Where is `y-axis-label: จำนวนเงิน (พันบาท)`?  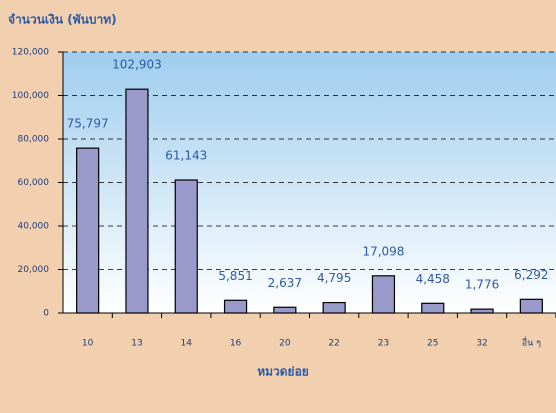 y-axis-label: จำนวนเงิน (พันบาท) is located at coordinates (62, 20).